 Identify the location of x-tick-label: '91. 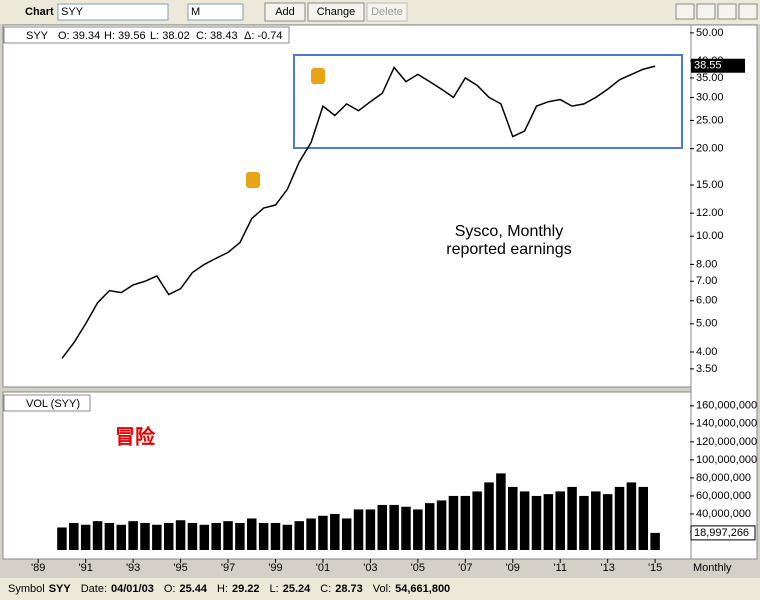
(86, 568).